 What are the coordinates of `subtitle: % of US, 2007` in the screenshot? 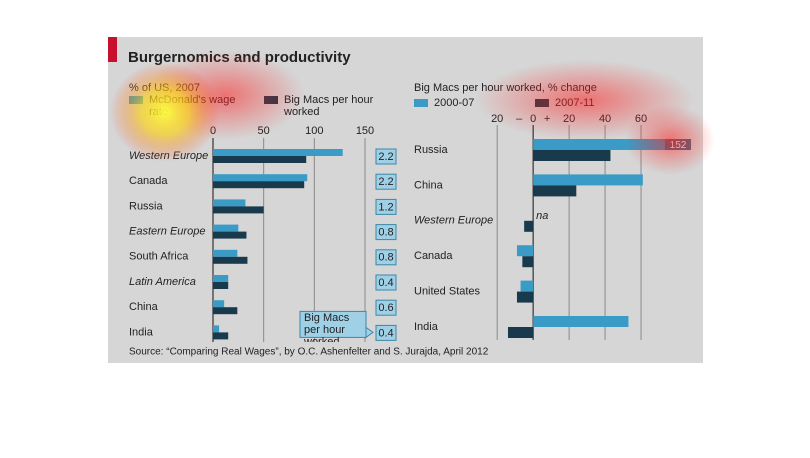 It's located at (164, 88).